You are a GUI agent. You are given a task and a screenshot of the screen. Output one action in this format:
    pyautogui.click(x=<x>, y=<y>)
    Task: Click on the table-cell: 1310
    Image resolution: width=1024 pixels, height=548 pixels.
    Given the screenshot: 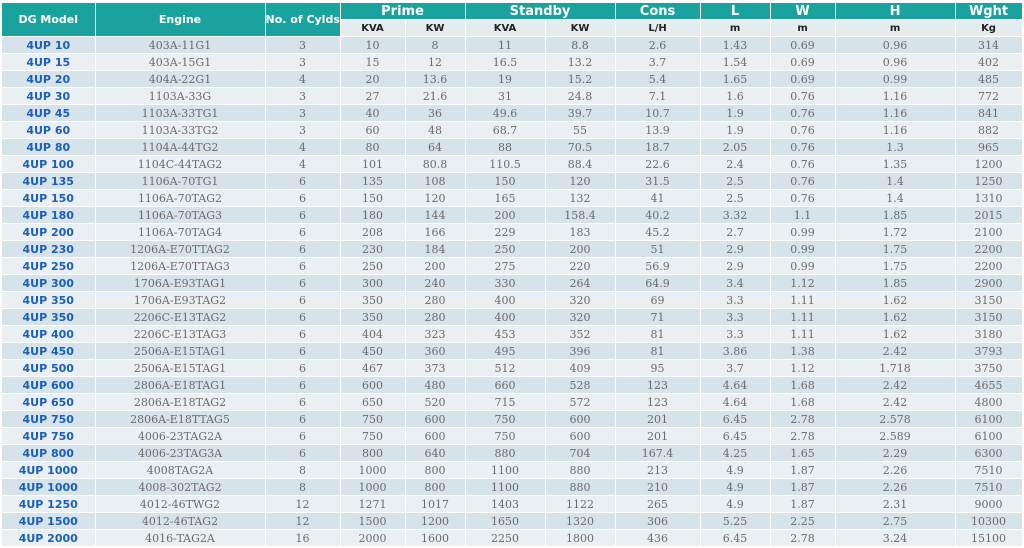 What is the action you would take?
    pyautogui.click(x=989, y=198)
    